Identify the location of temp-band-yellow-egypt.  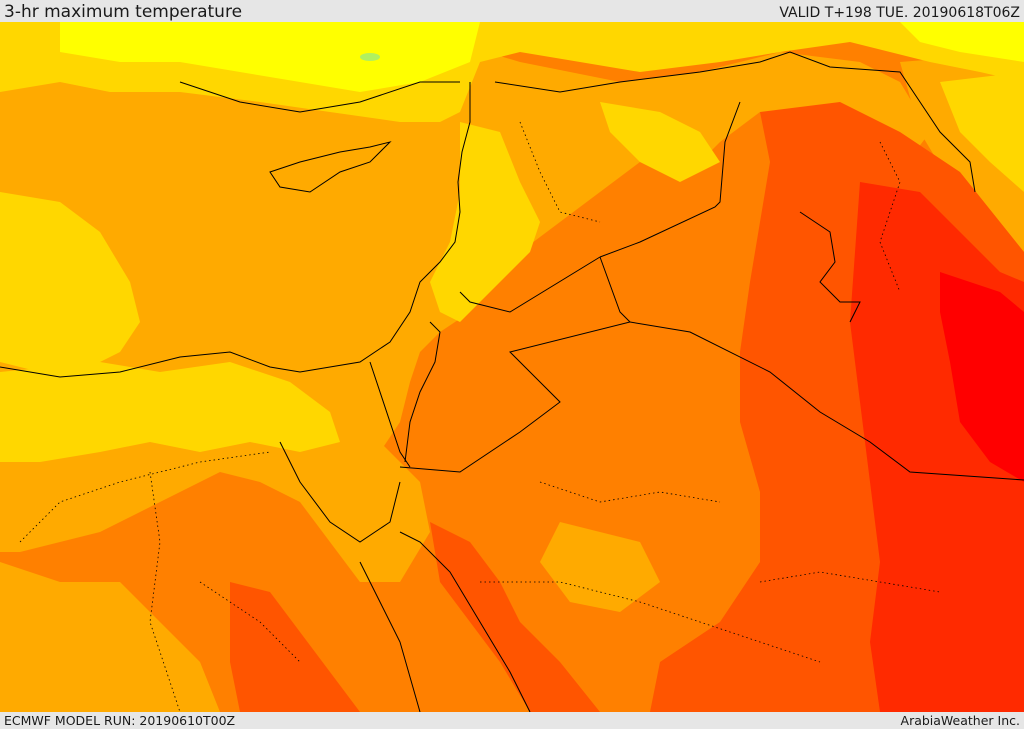
(170, 412).